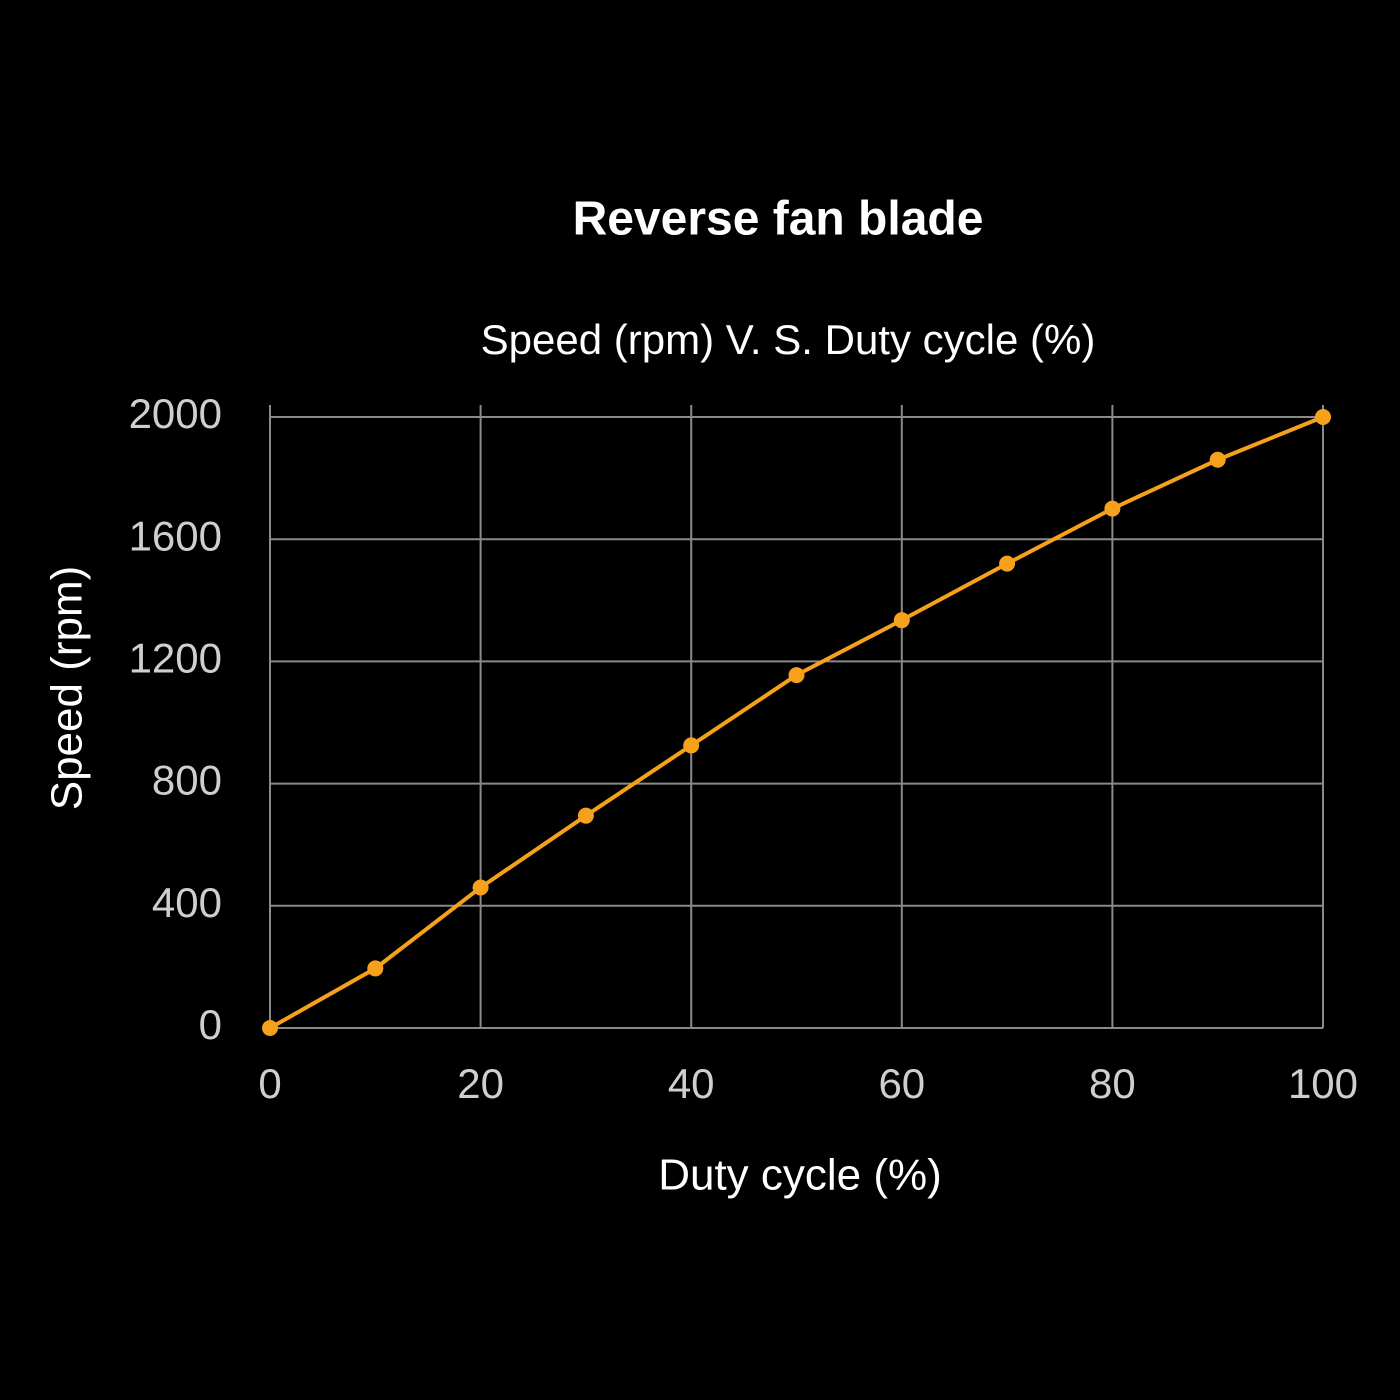 Image resolution: width=1400 pixels, height=1400 pixels. I want to click on y-tick-label: 0, so click(210, 1024).